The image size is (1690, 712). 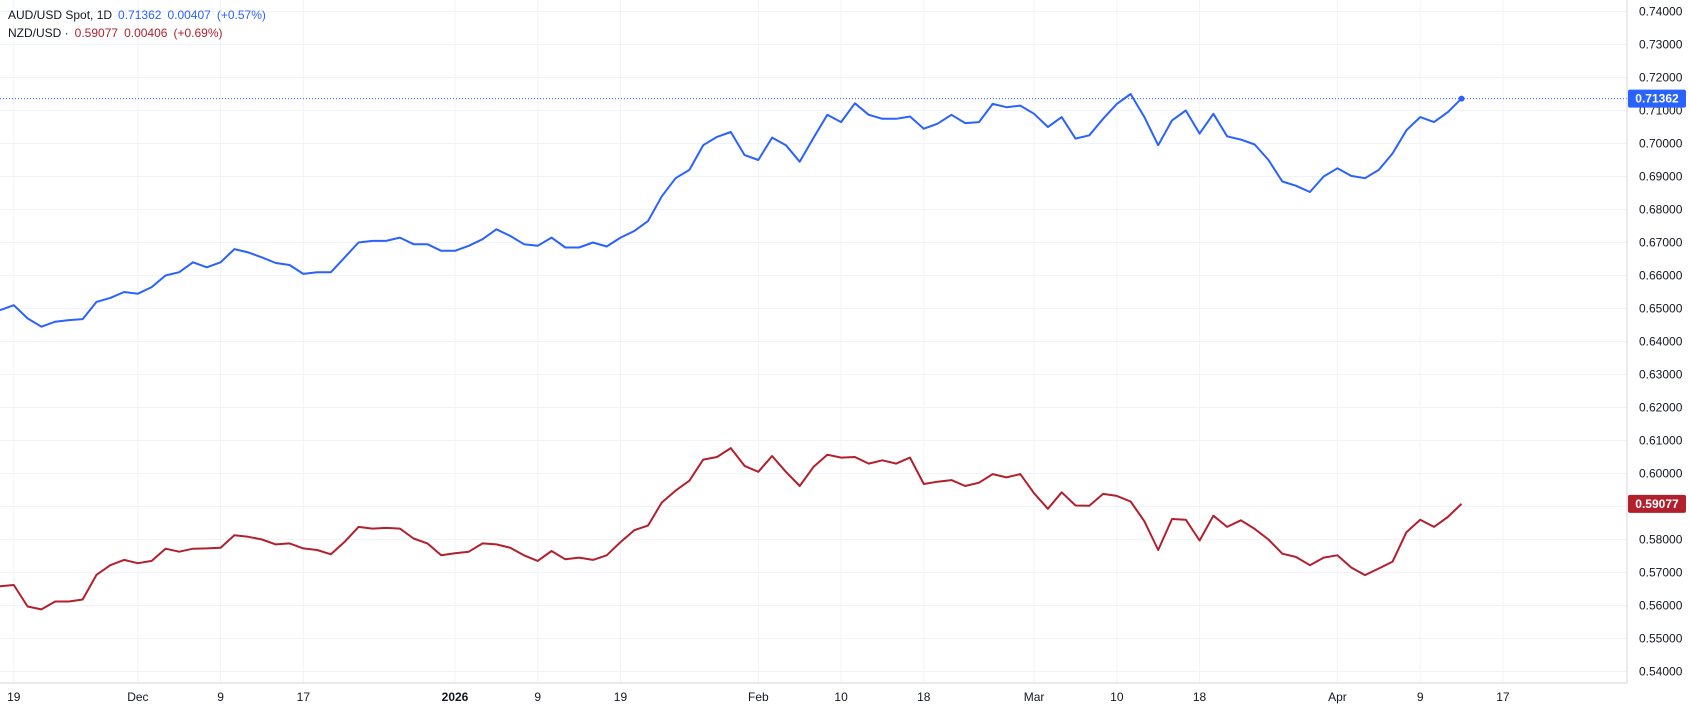 I want to click on y-tick-label: 0.68000, so click(x=1661, y=210).